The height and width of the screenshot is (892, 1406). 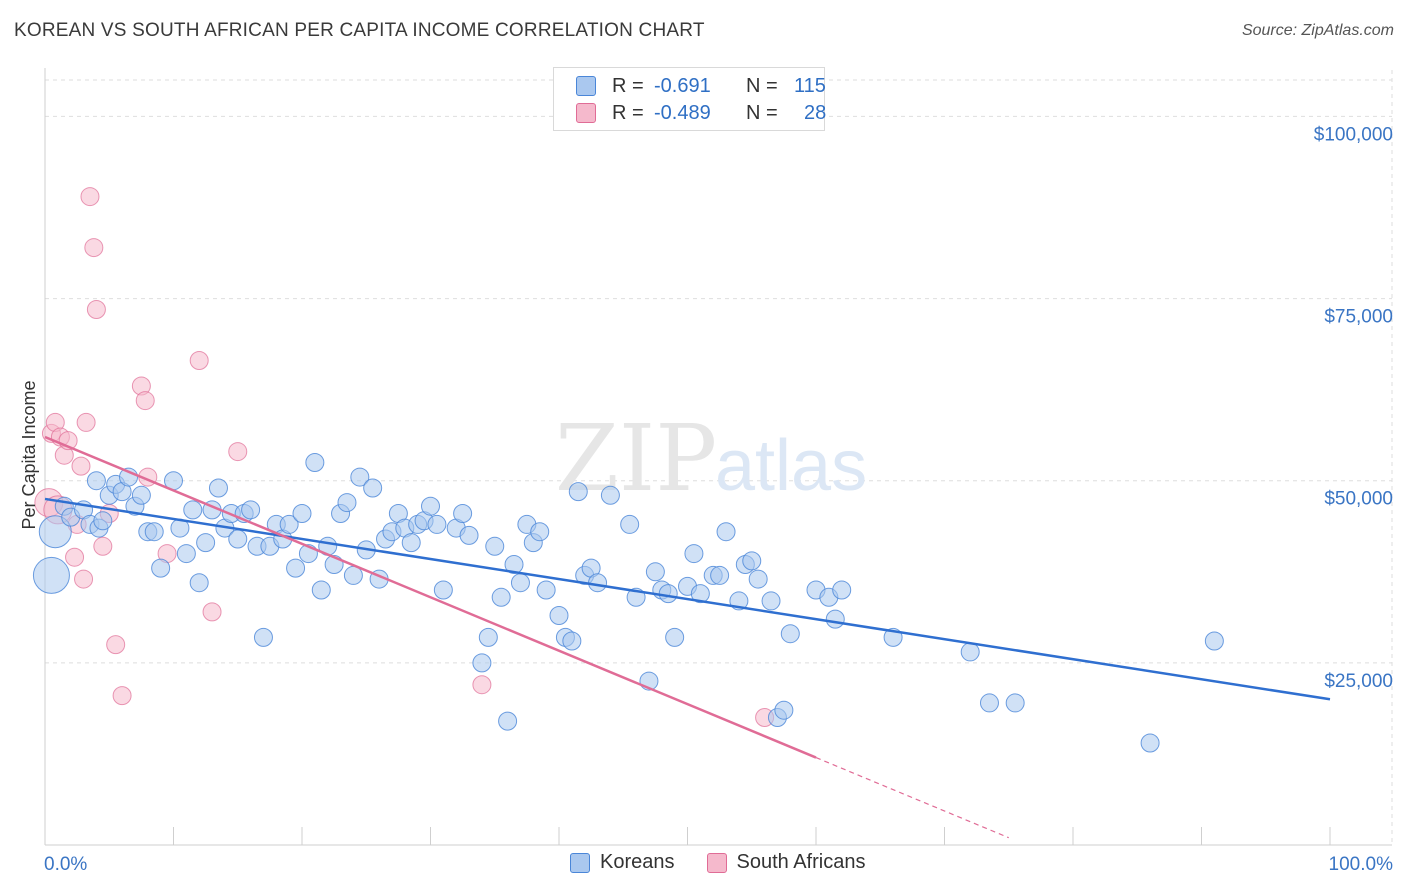 What do you see at coordinates (810, 85) in the screenshot?
I see `n-value: 115` at bounding box center [810, 85].